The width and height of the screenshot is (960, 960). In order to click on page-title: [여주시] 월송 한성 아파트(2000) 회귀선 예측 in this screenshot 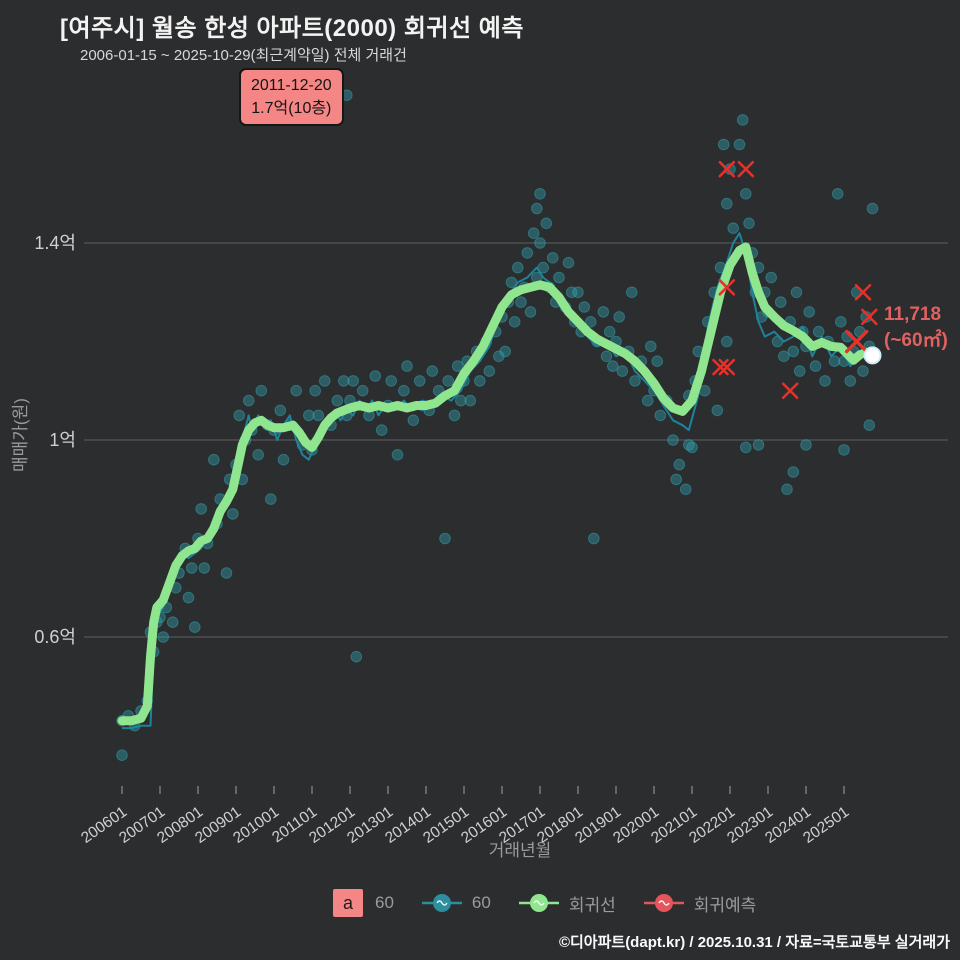, I will do `click(292, 28)`.